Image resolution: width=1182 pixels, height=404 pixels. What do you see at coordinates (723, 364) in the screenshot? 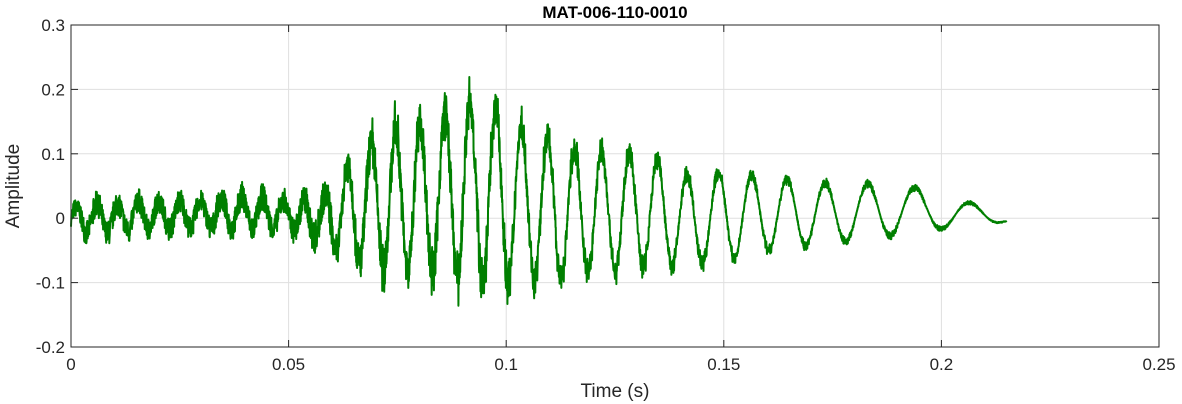
I see `x-tick-label: 0.15` at bounding box center [723, 364].